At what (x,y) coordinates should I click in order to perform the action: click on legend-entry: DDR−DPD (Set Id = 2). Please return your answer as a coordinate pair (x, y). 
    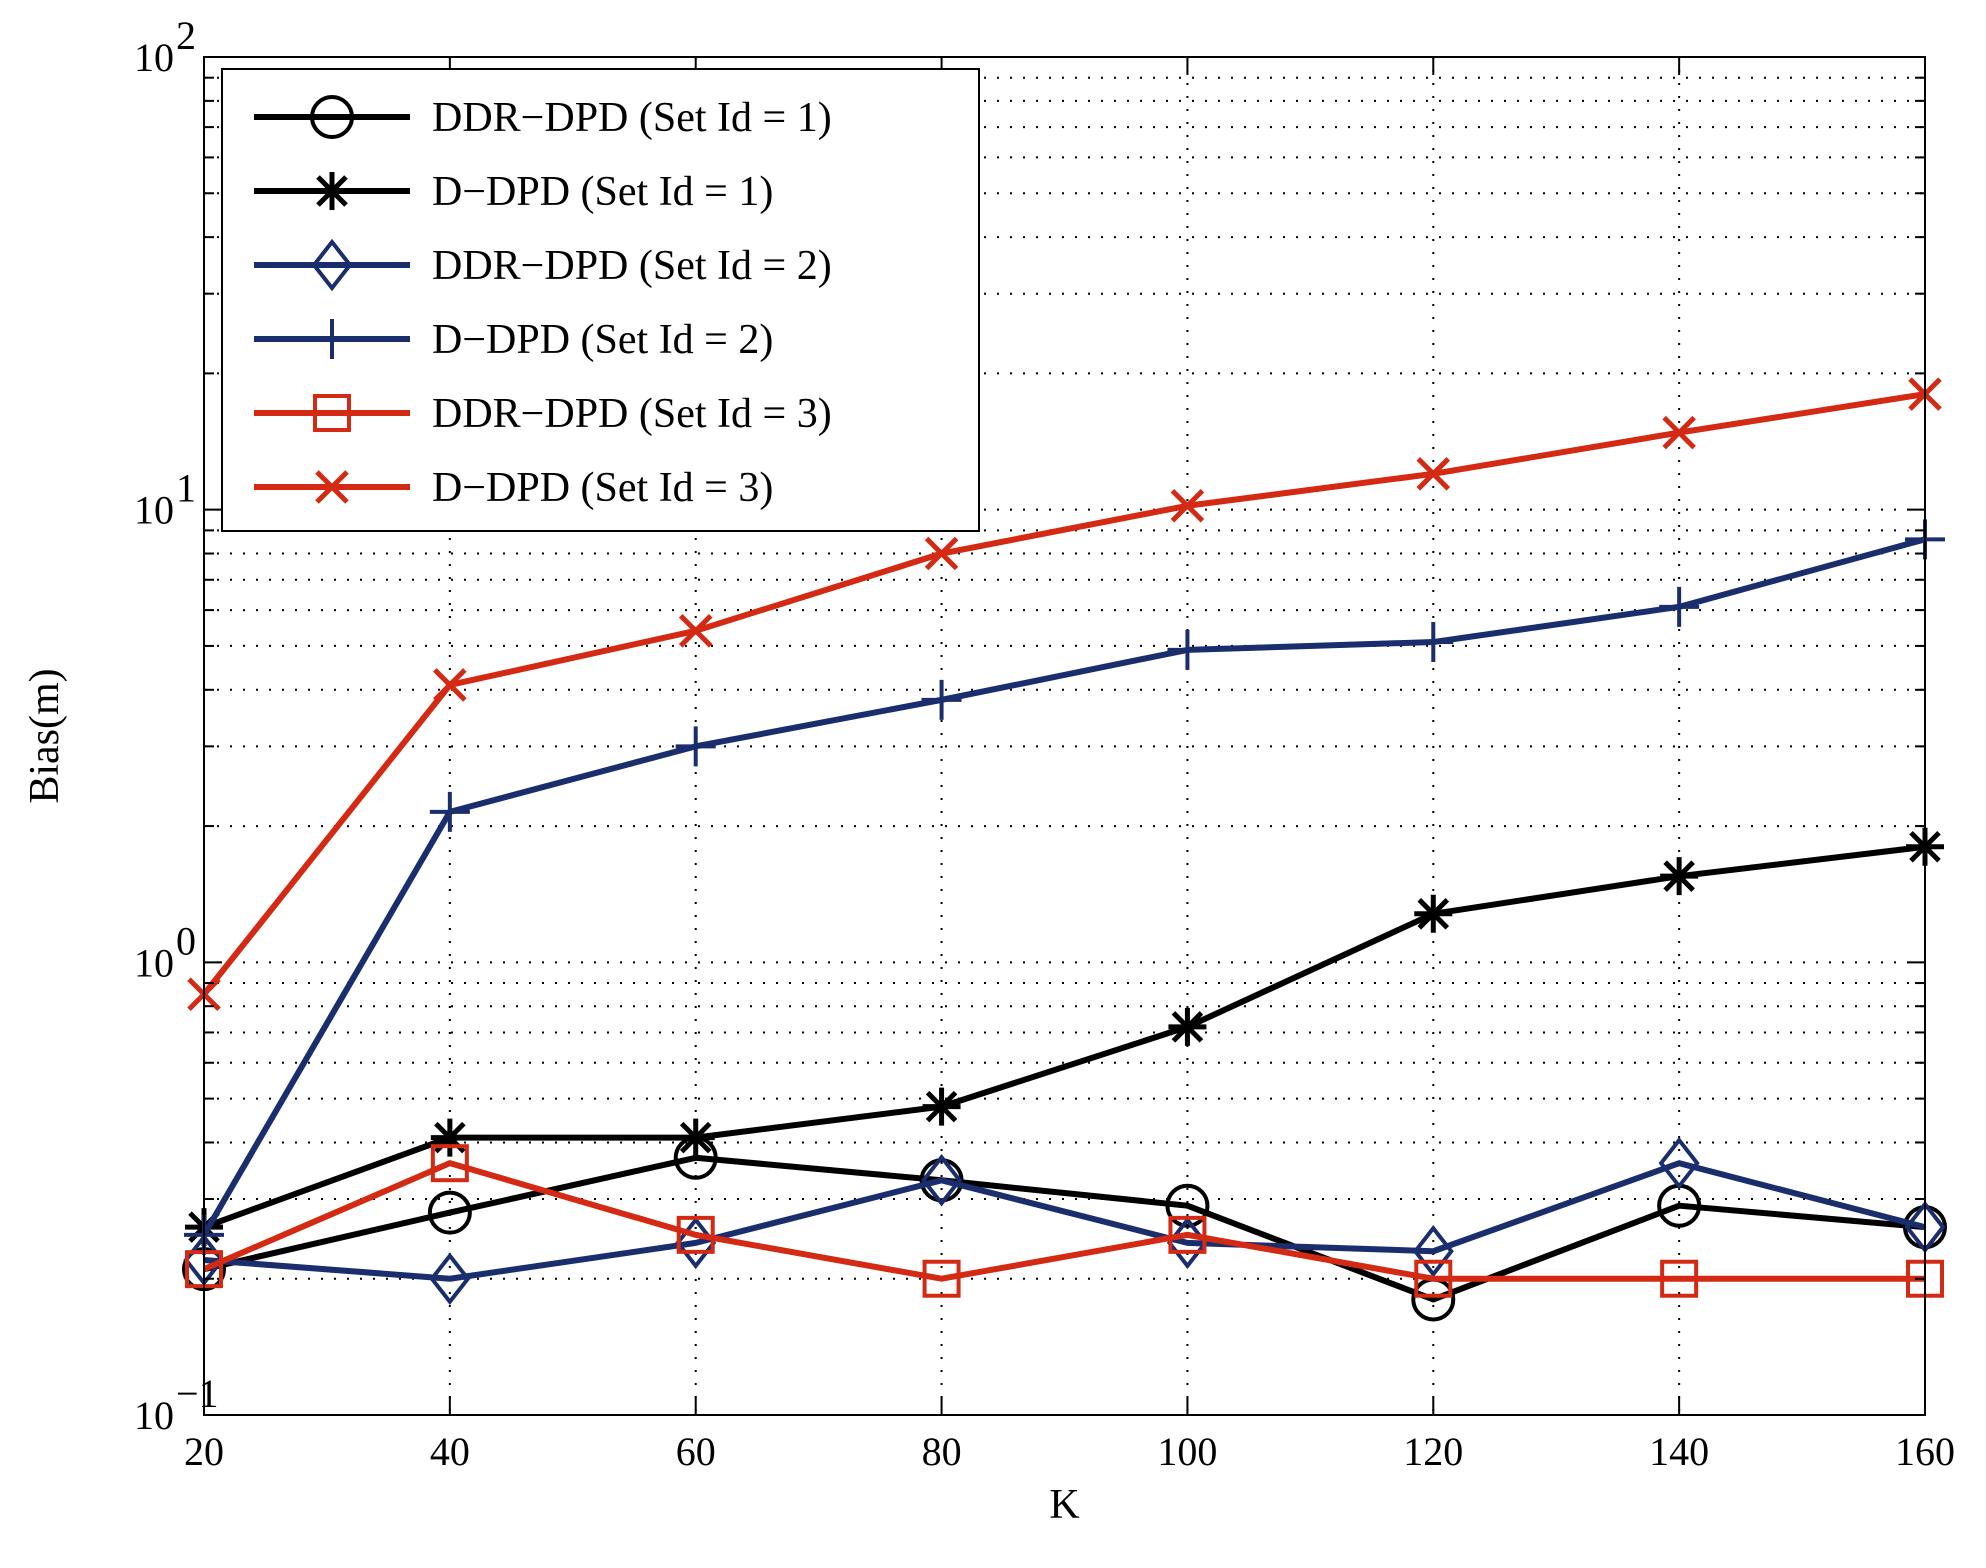
    Looking at the image, I should click on (543, 265).